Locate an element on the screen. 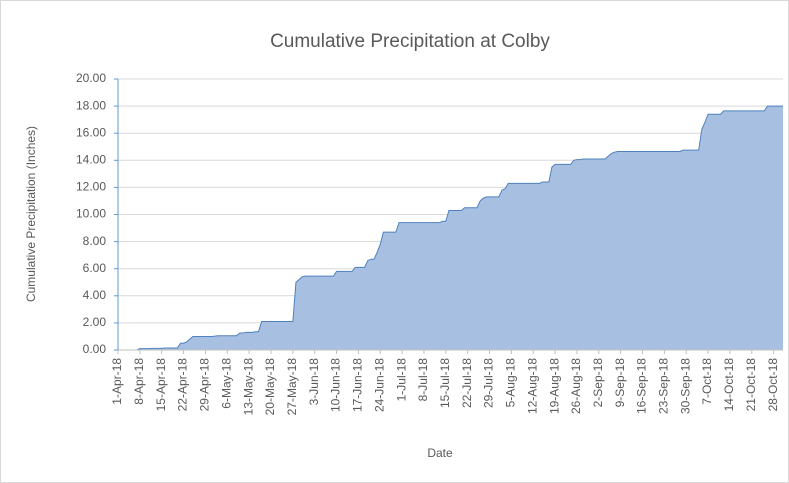  chart-title: Cumulative Precipitation at Colby is located at coordinates (410, 41).